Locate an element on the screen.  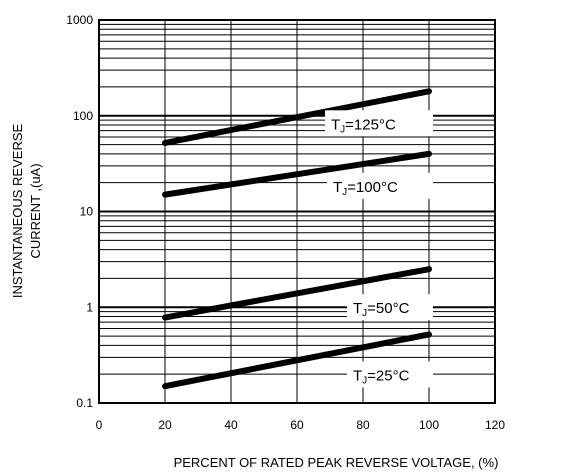
x-tick-label: 120 is located at coordinates (495, 425).